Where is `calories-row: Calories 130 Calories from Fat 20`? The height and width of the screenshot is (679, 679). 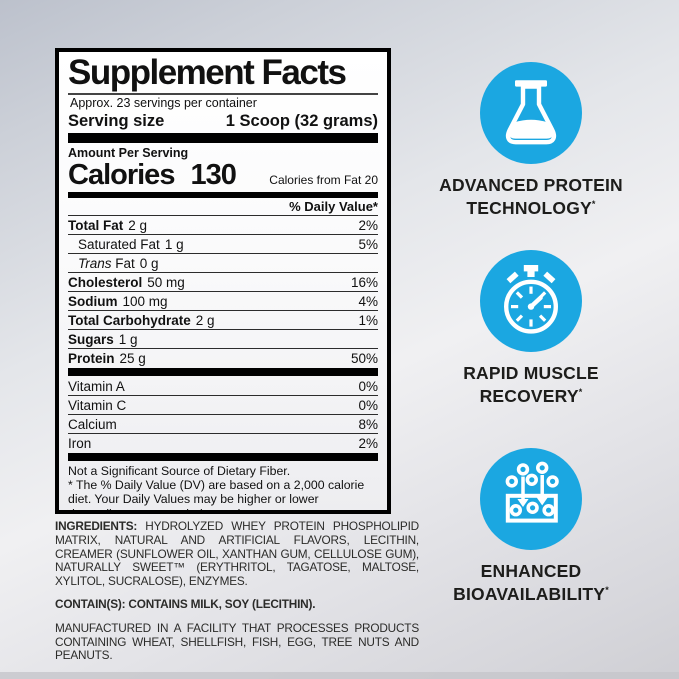 calories-row: Calories 130 Calories from Fat 20 is located at coordinates (223, 175).